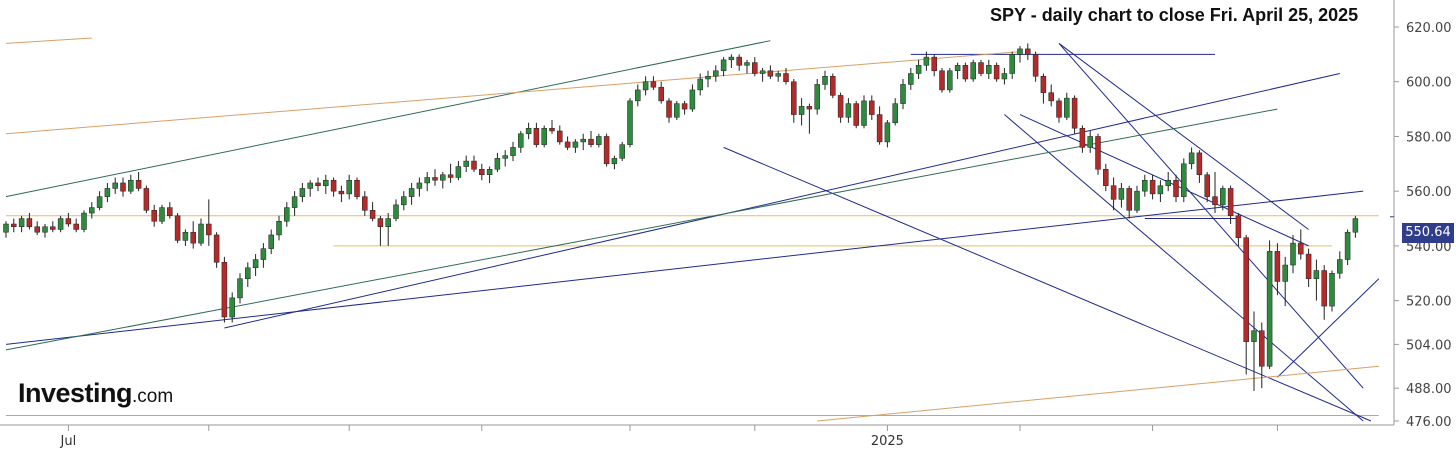 The height and width of the screenshot is (453, 1456). Describe the element at coordinates (1428, 233) in the screenshot. I see `last-price-badge: 550.64` at that location.